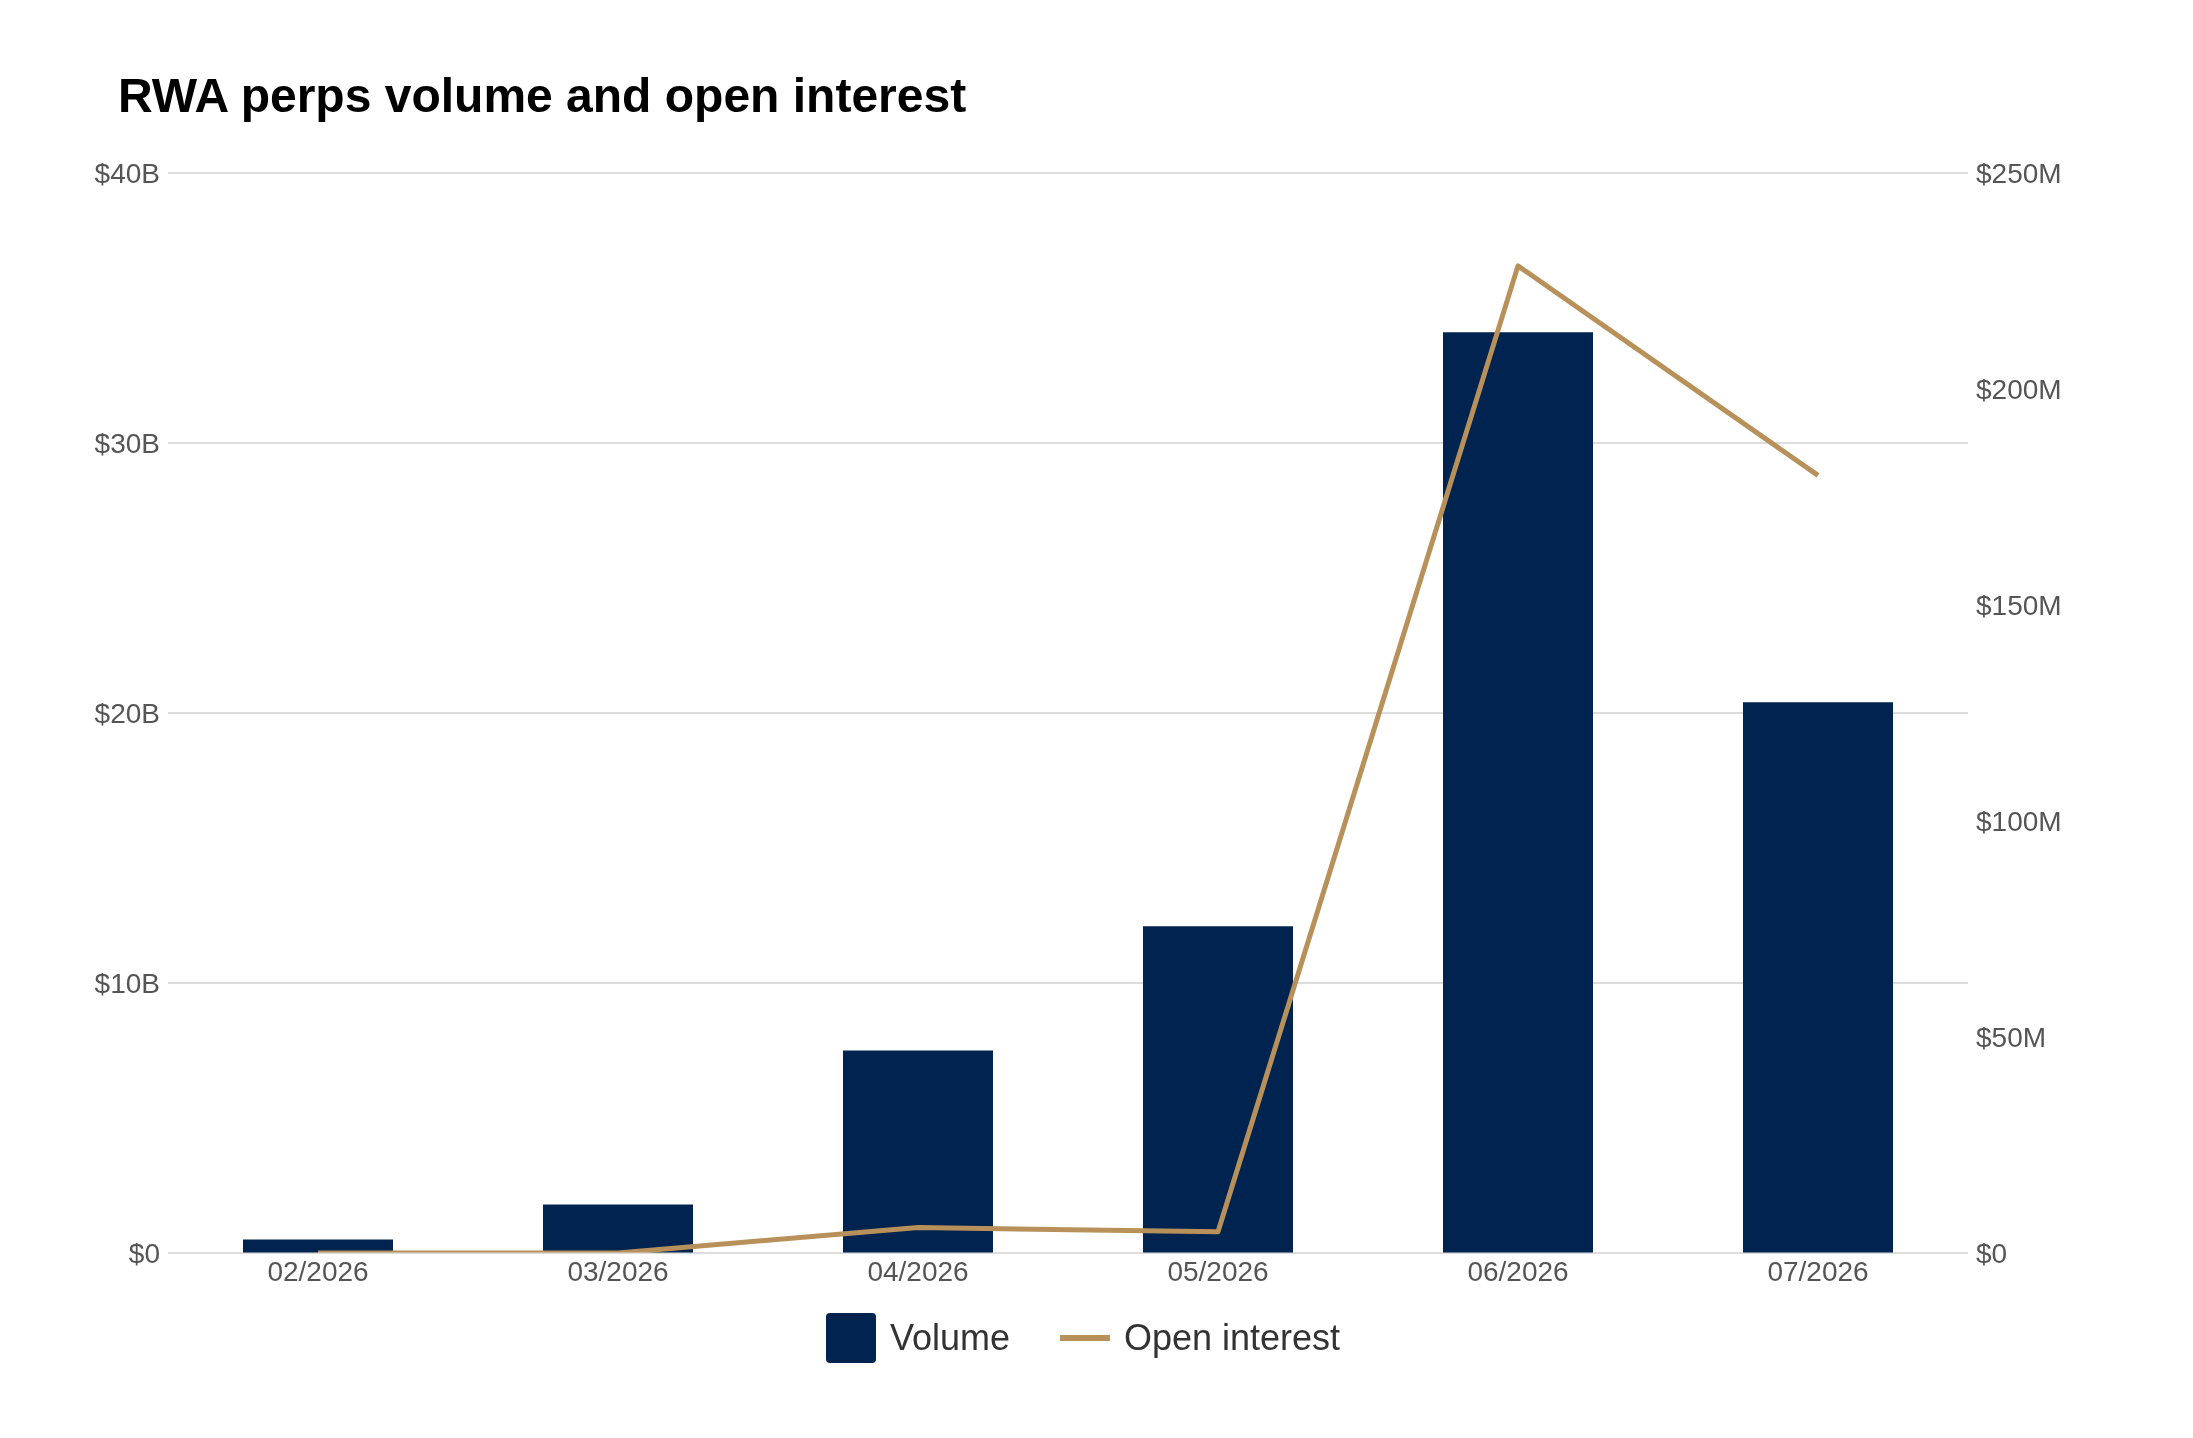 Image resolution: width=2193 pixels, height=1438 pixels. What do you see at coordinates (1518, 1271) in the screenshot?
I see `x-tick-label: 06/2026` at bounding box center [1518, 1271].